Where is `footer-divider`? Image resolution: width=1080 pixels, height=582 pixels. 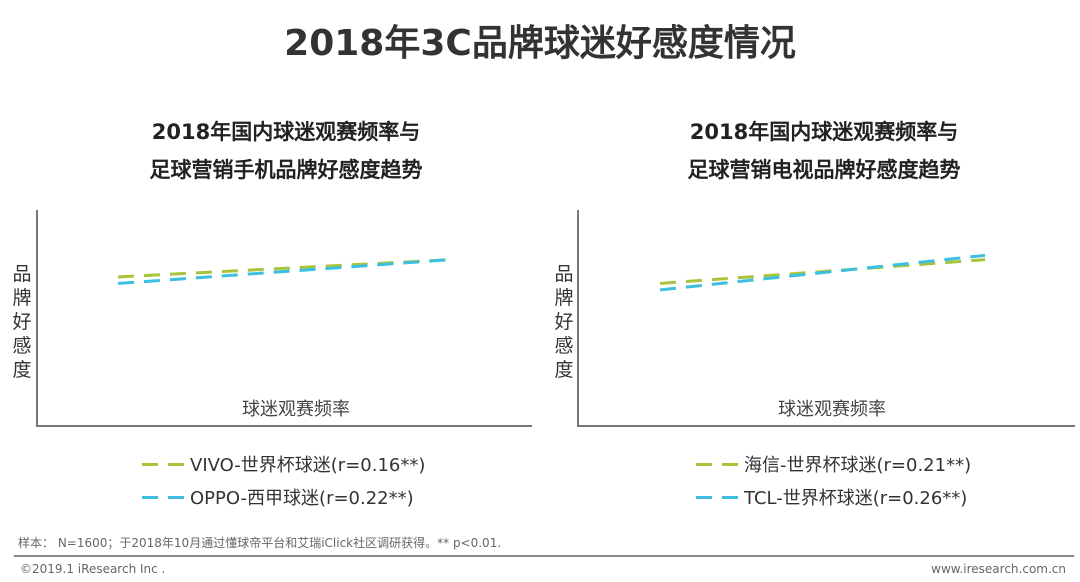
footer-divider is located at coordinates (544, 556).